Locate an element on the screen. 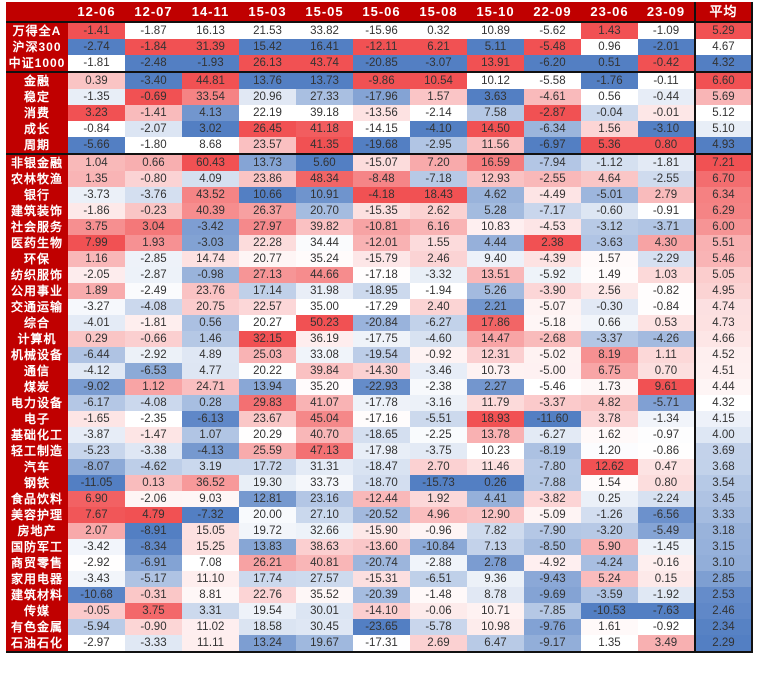 This screenshot has width=763, height=677. row-label: 建筑装饰 is located at coordinates (37, 211).